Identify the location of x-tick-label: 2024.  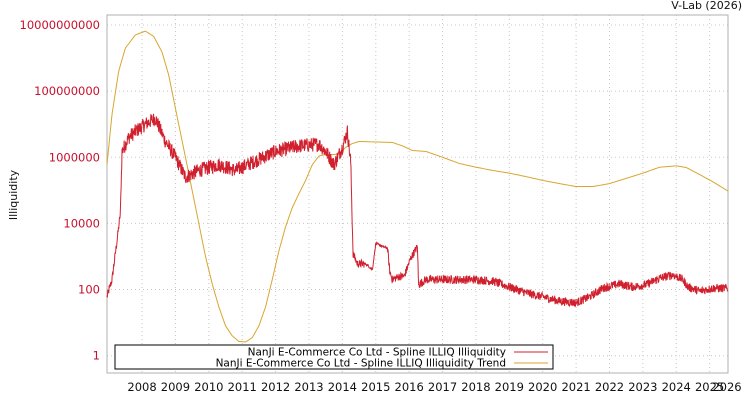
(676, 387).